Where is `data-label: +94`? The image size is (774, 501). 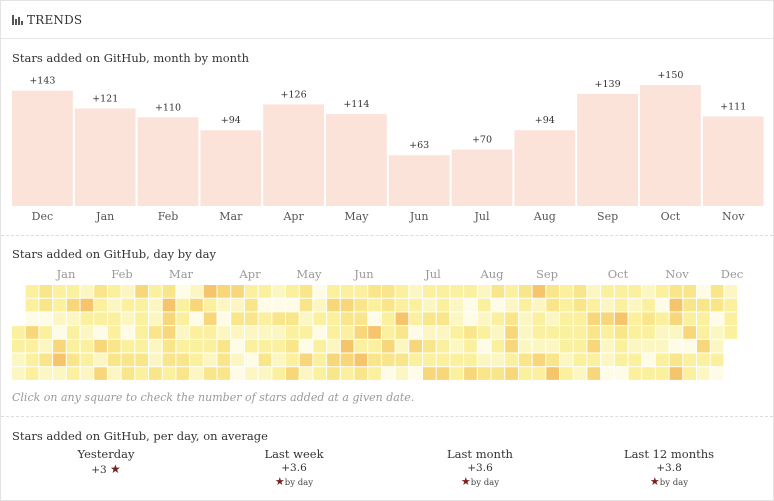
data-label: +94 is located at coordinates (545, 120).